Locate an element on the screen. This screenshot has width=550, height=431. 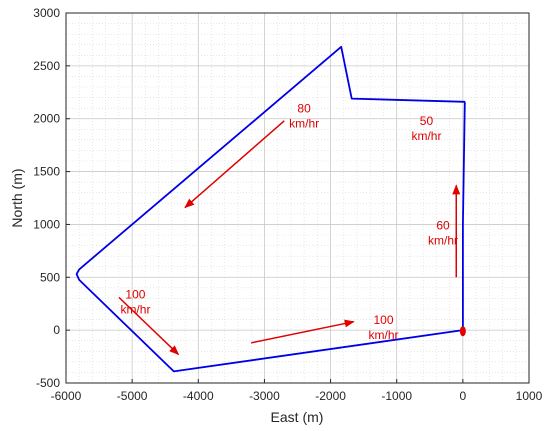
y-axis-label: North (m) is located at coordinates (17, 197).